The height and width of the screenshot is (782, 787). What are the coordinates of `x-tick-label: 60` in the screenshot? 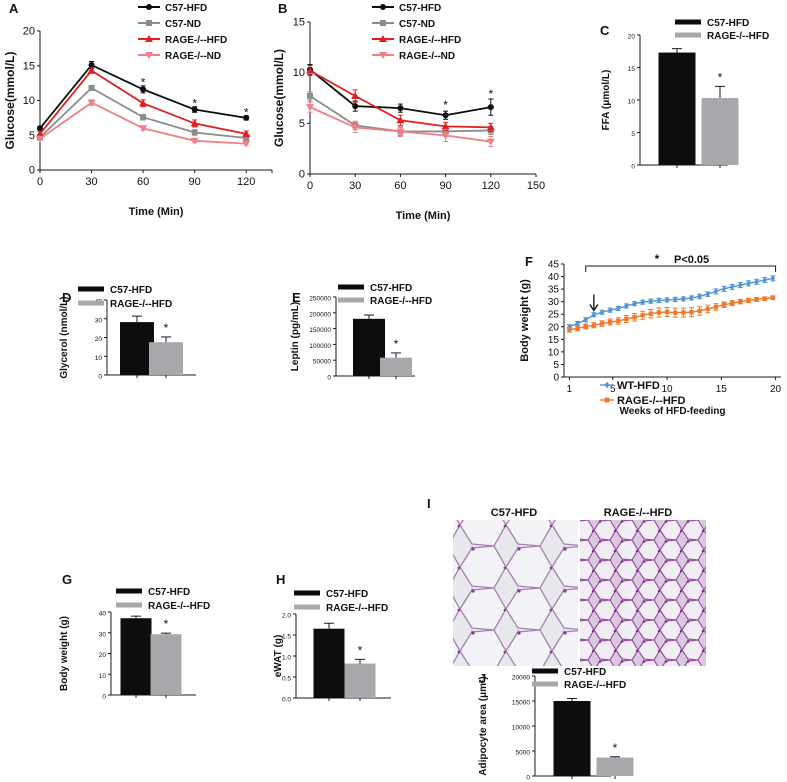 It's located at (143, 182).